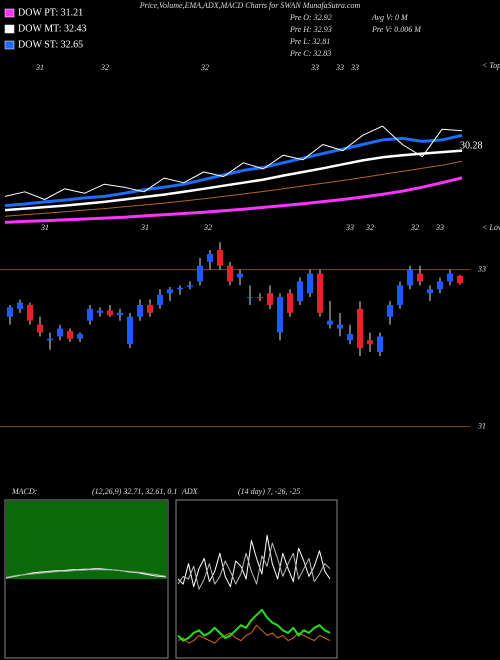  Describe the element at coordinates (481, 425) in the screenshot. I see `y-tick-label: 31` at that location.